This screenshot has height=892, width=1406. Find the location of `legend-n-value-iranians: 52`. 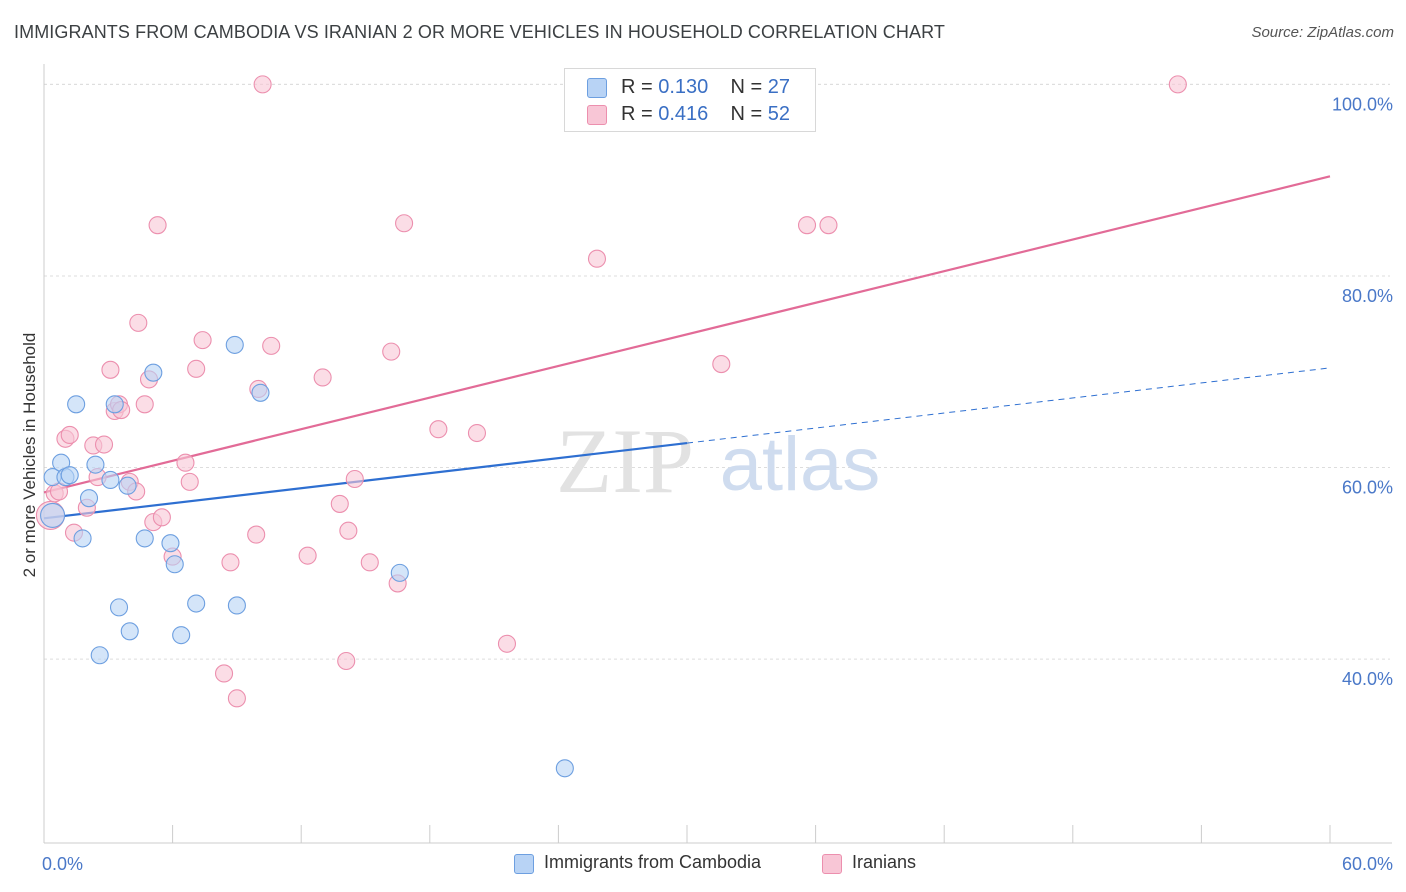

legend-n-value-iranians: 52 is located at coordinates (779, 114).